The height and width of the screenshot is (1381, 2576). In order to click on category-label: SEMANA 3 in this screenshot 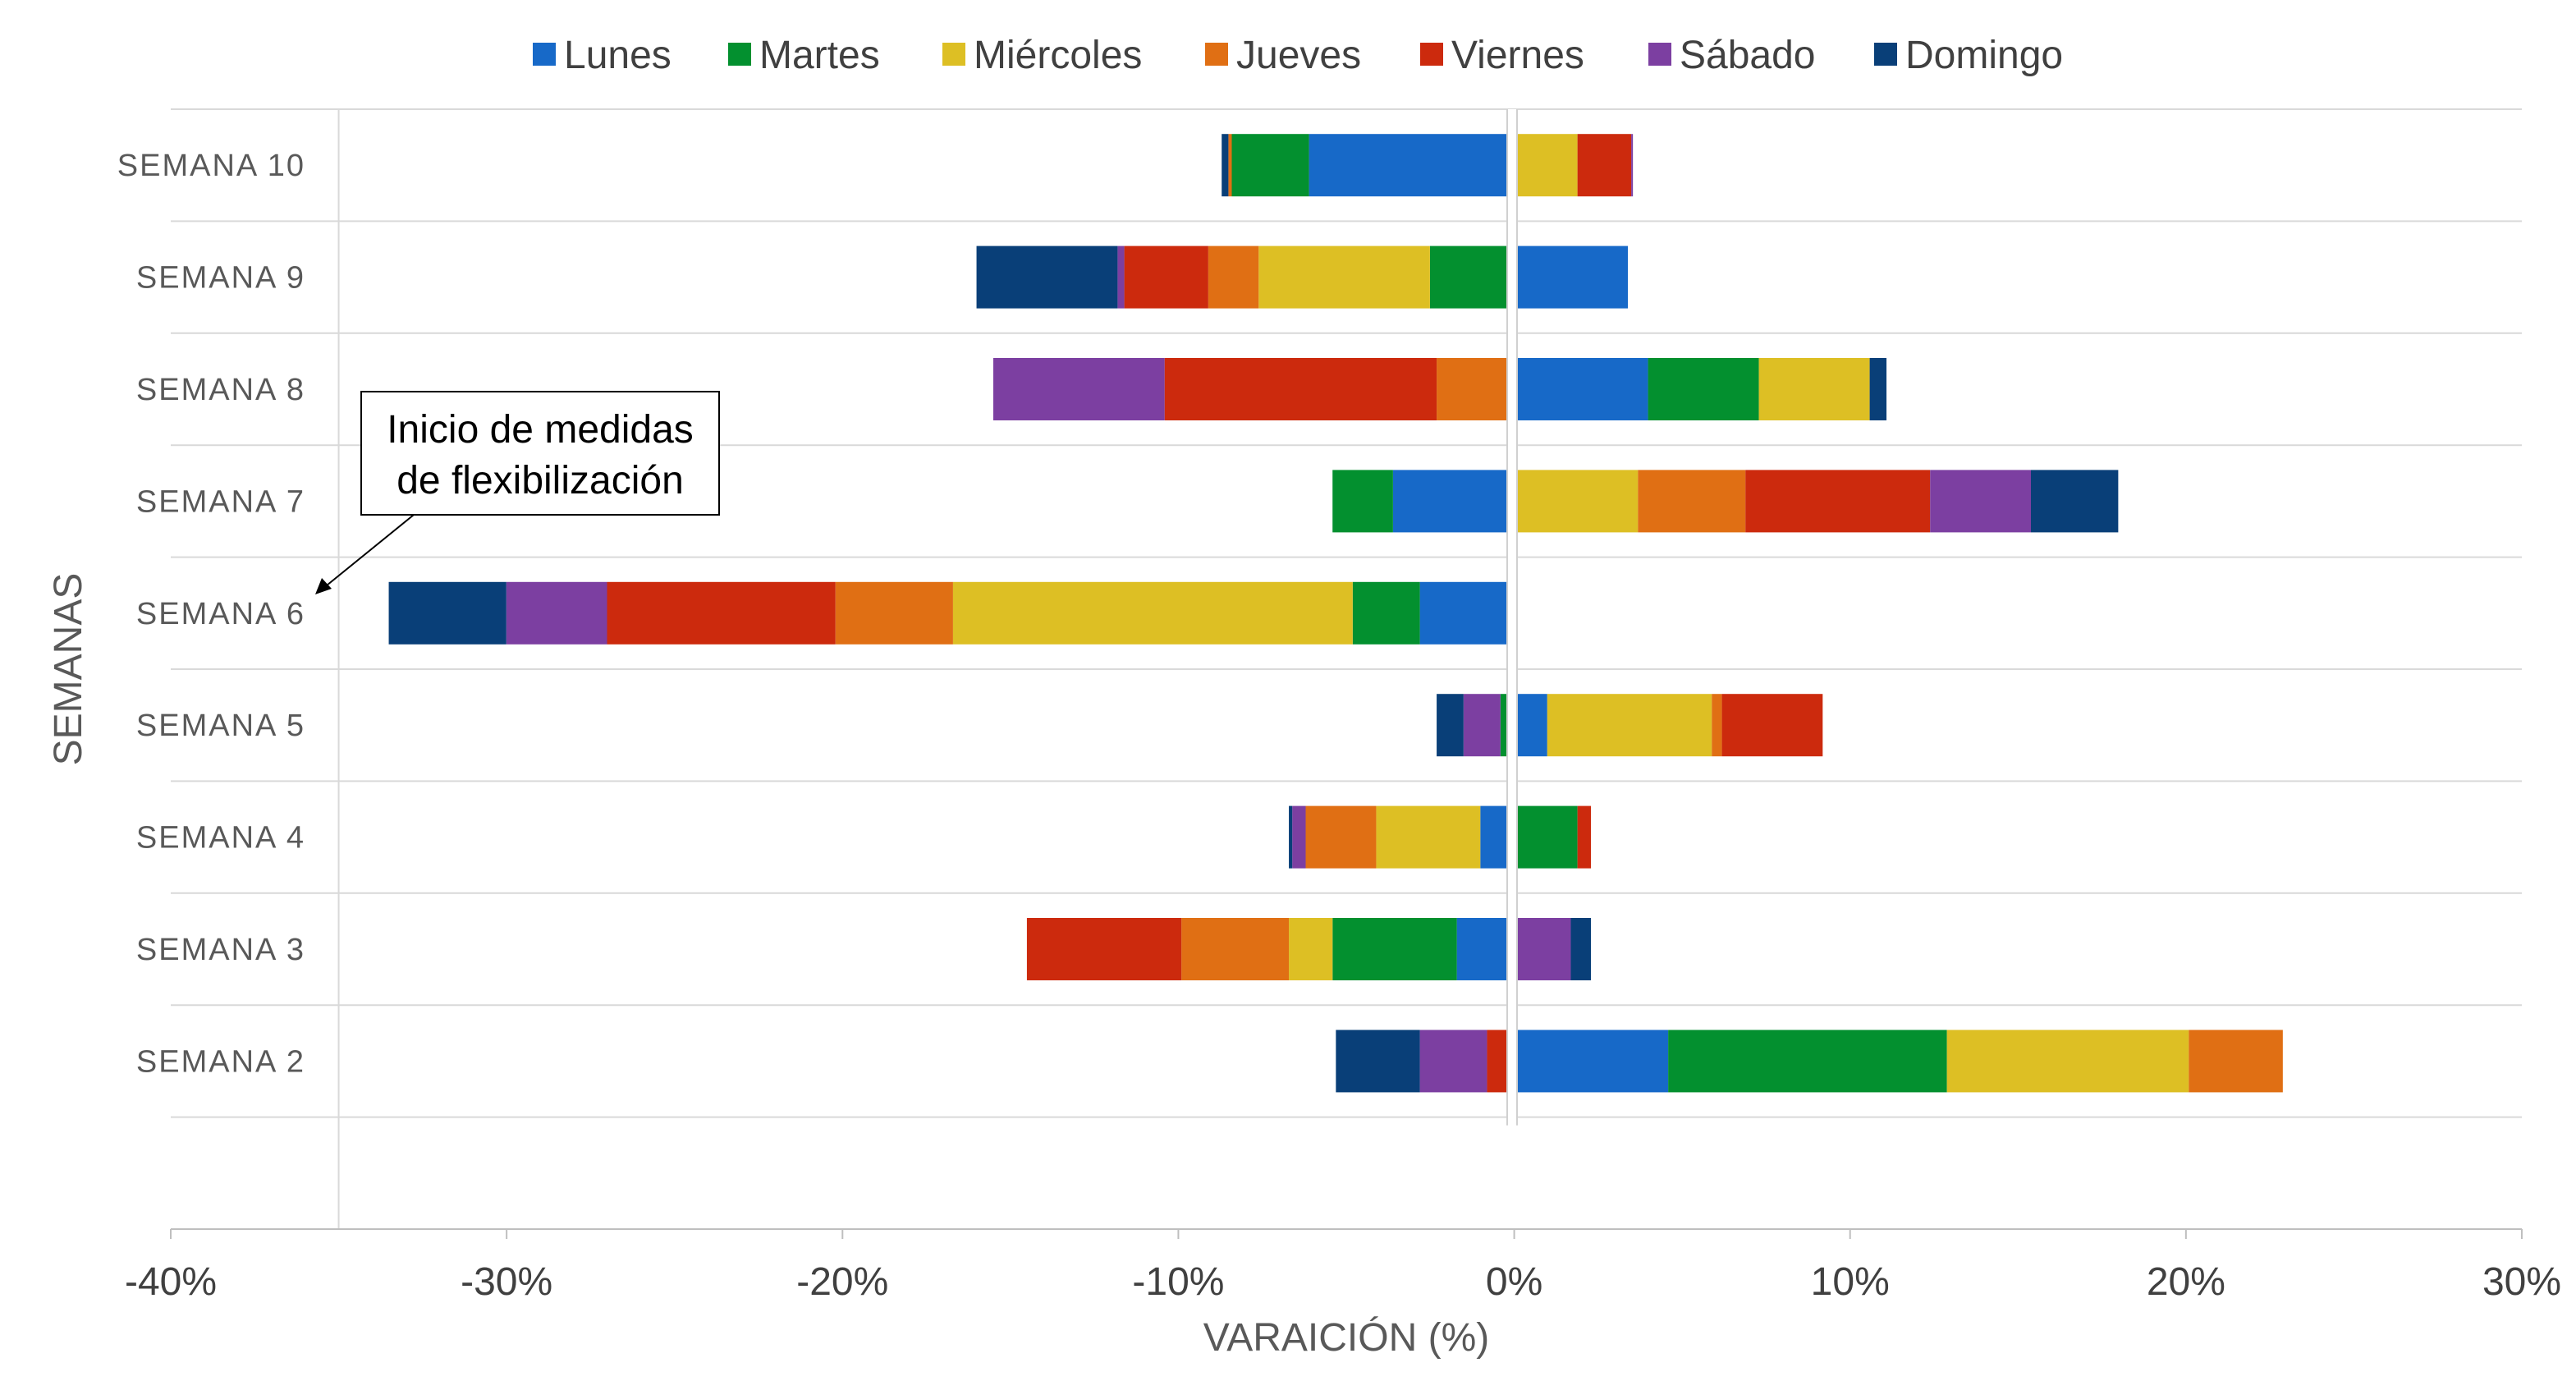, I will do `click(220, 950)`.